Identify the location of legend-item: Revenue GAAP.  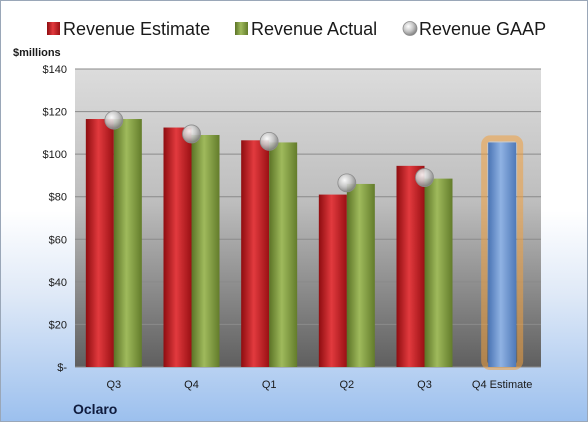
(474, 29).